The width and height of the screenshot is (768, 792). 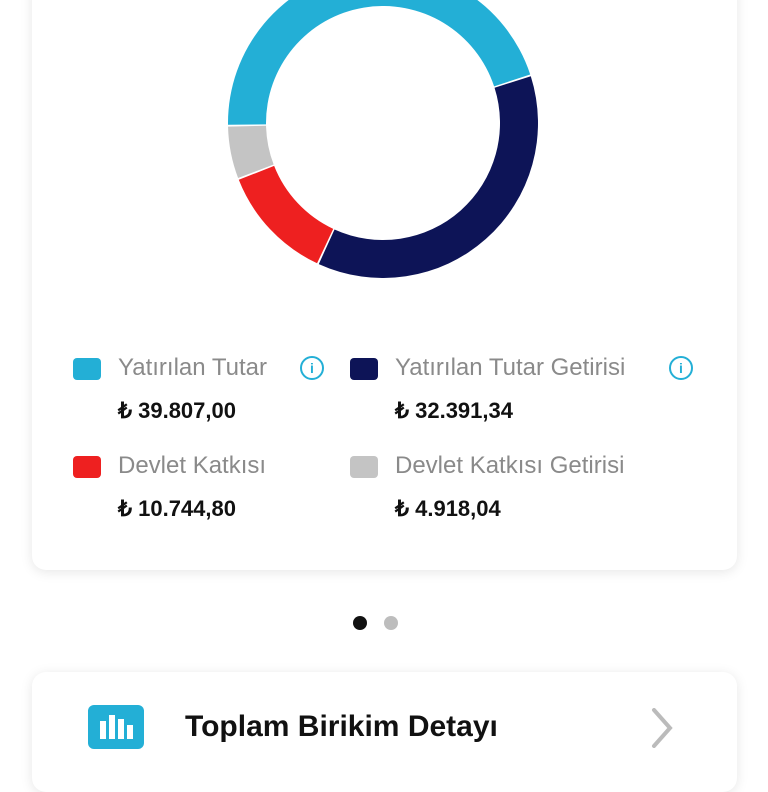 What do you see at coordinates (510, 465) in the screenshot?
I see `legend-label: Devlet Katkısı Getirisi` at bounding box center [510, 465].